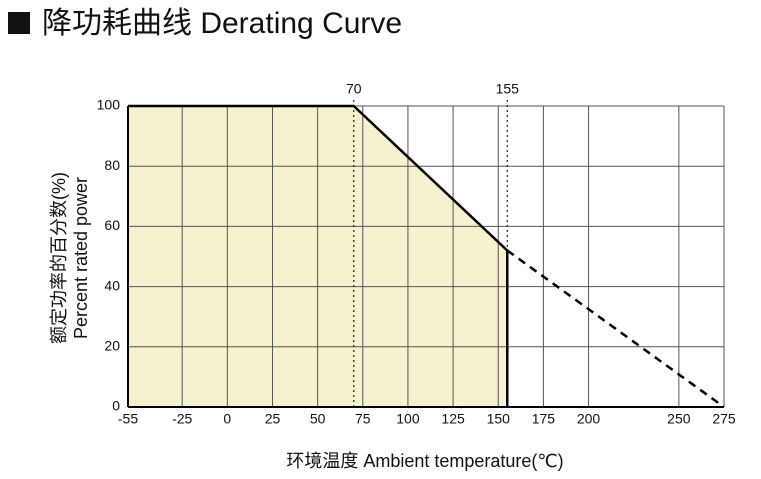  Describe the element at coordinates (59, 258) in the screenshot. I see `y-axis-label: 额定功率的百分数(%)` at that location.